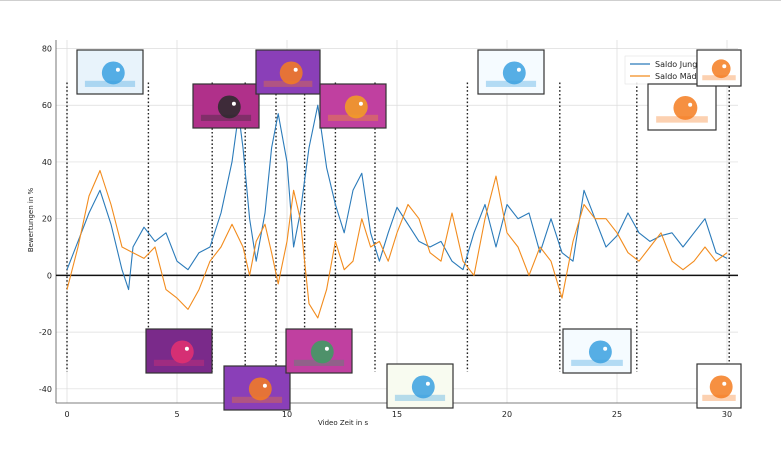  I want to click on thumb-dark-scene, so click(226, 106).